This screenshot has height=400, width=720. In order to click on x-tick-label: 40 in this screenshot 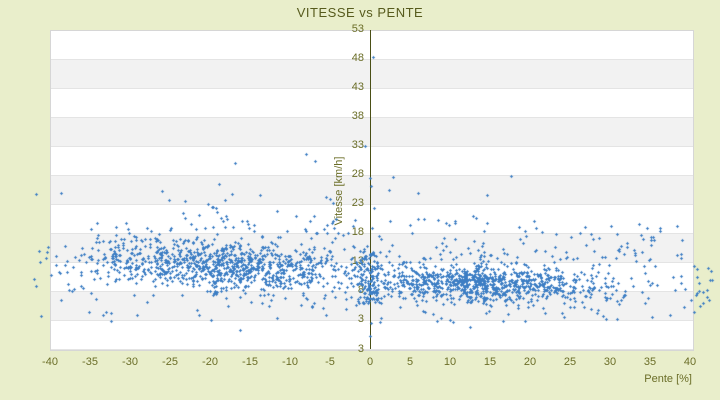, I will do `click(690, 362)`.